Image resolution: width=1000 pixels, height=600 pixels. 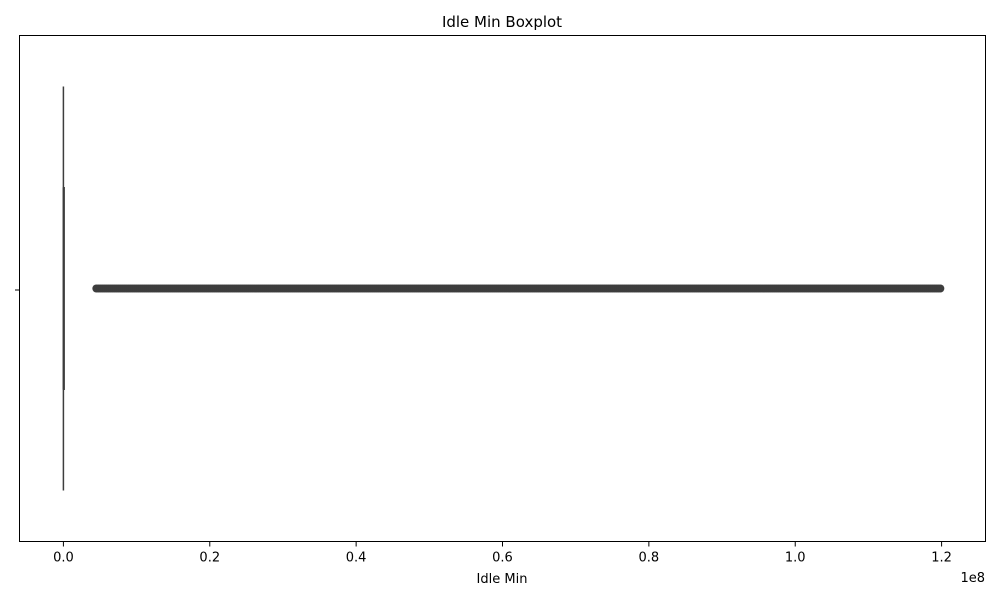 I want to click on x-tick-label: 1.2, so click(x=941, y=558).